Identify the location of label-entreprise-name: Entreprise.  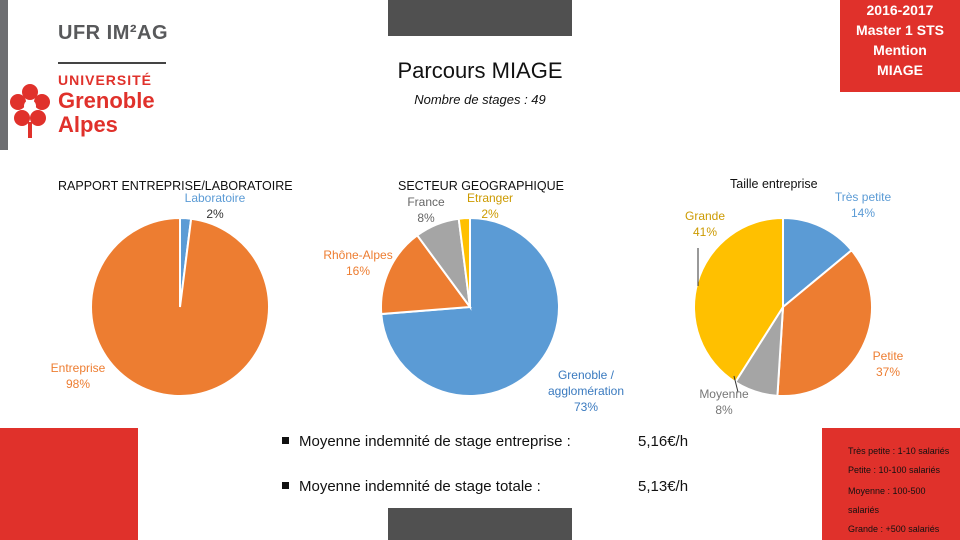
(78, 368).